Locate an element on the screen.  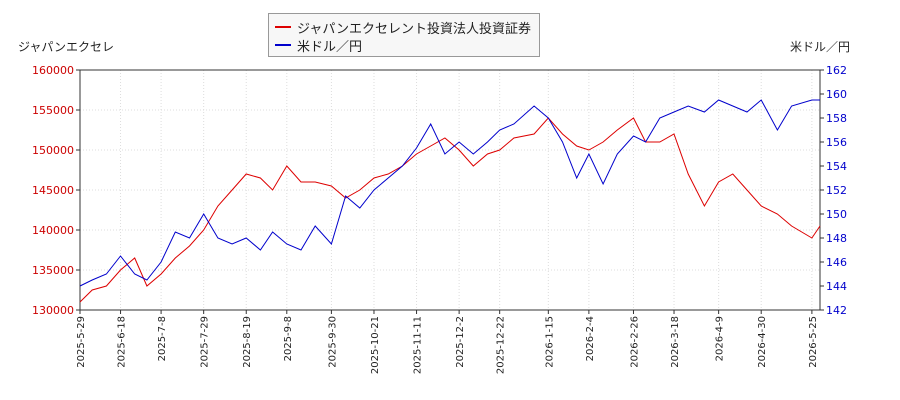
right-tick-label: 154 is located at coordinates (836, 166).